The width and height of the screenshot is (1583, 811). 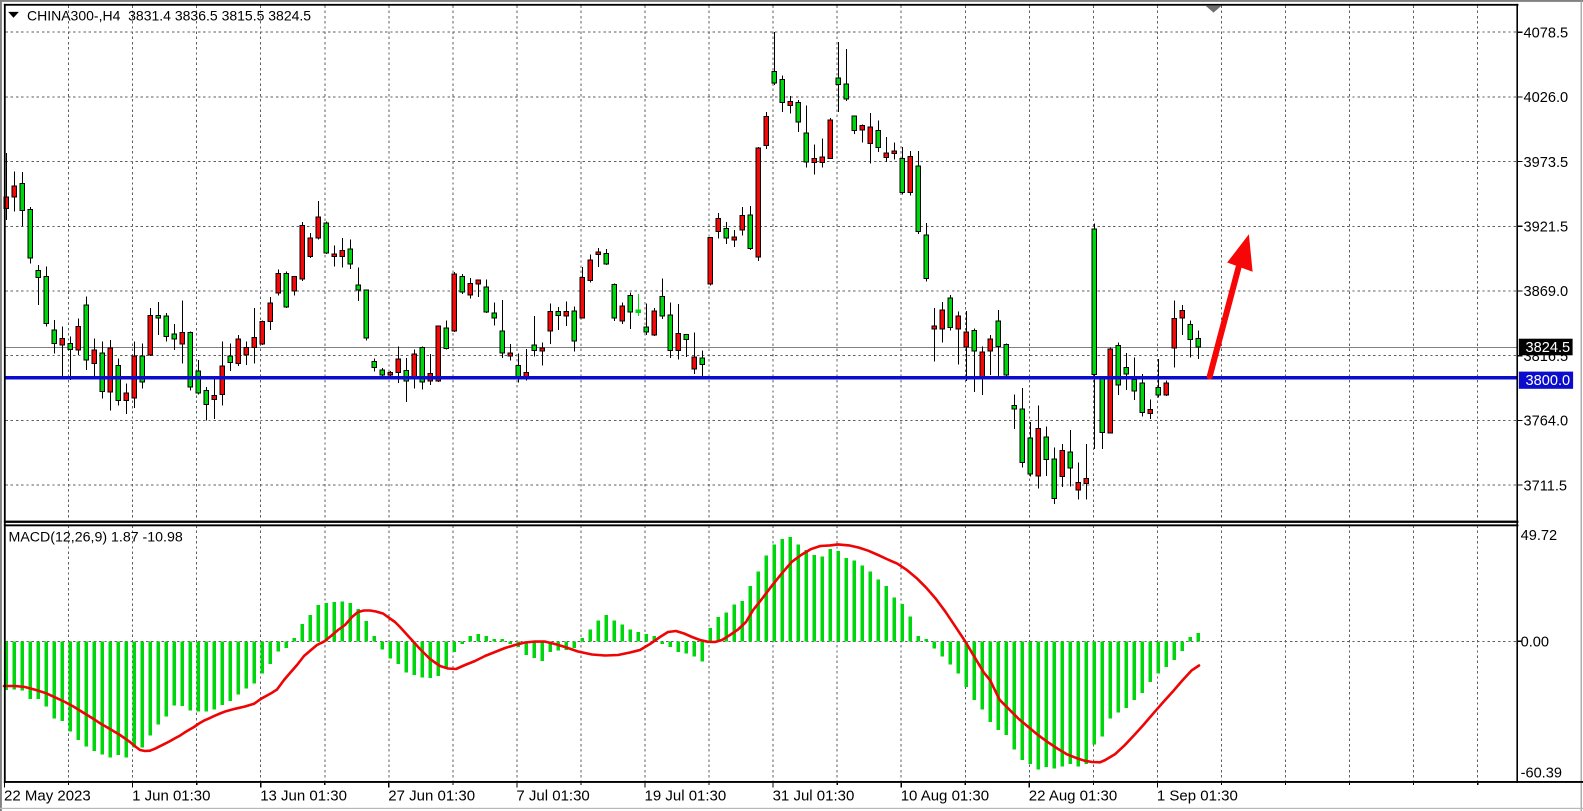 I want to click on svg-text: 4026.0, so click(x=1546, y=98).